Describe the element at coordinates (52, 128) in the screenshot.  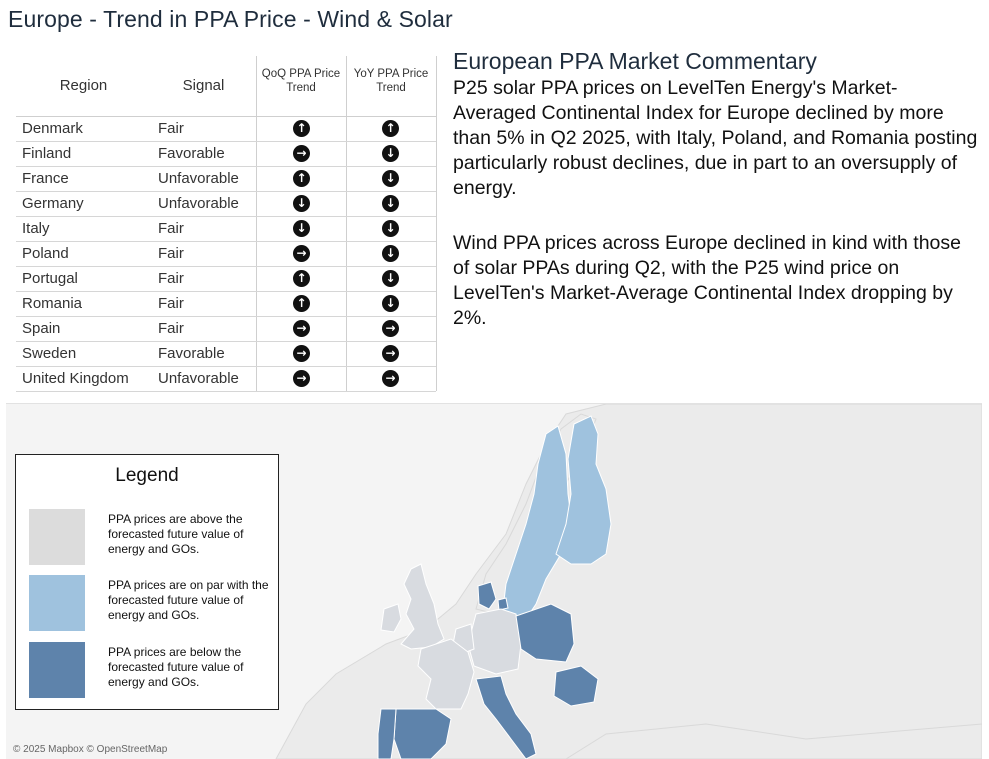
I see `row-region: Denmark` at that location.